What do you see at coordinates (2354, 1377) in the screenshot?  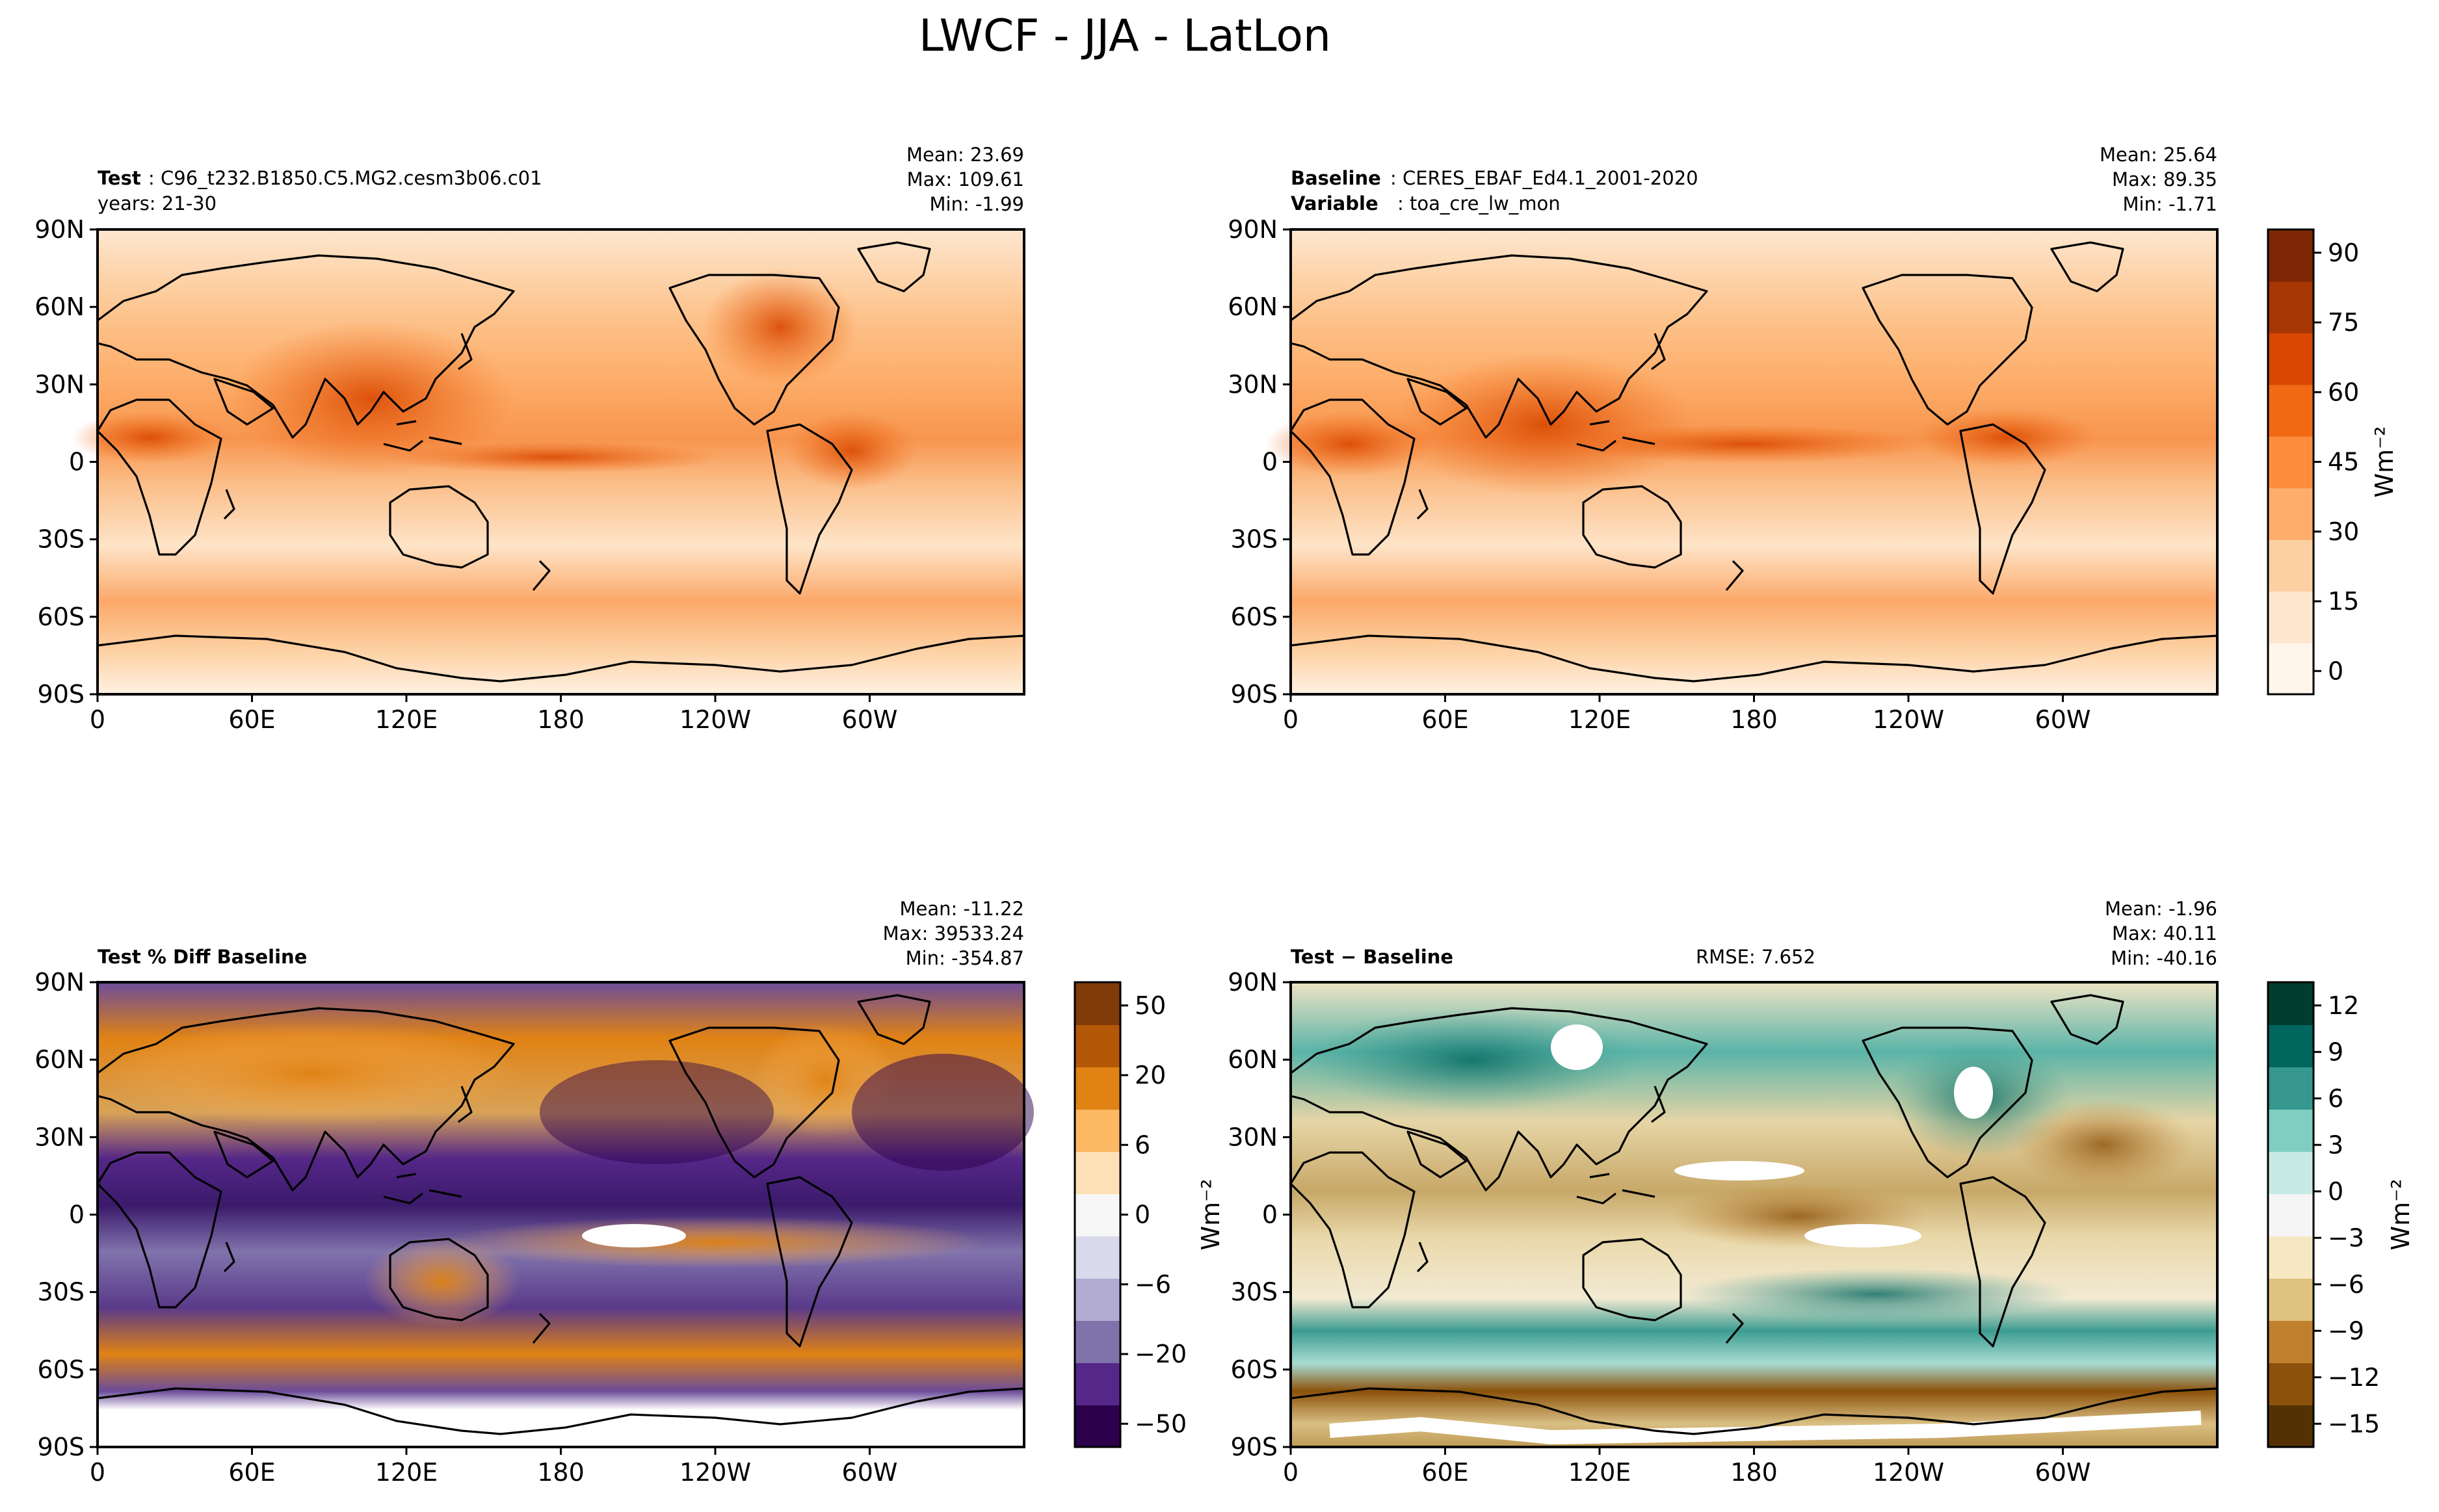 I see `colorbar-tick-label: −12` at bounding box center [2354, 1377].